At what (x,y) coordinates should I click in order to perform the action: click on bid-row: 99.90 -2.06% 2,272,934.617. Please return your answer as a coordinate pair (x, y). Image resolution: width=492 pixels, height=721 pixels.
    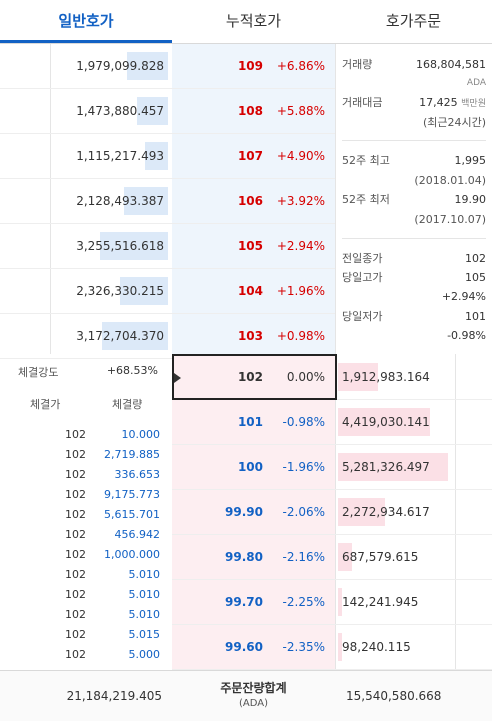
    Looking at the image, I should click on (332, 512).